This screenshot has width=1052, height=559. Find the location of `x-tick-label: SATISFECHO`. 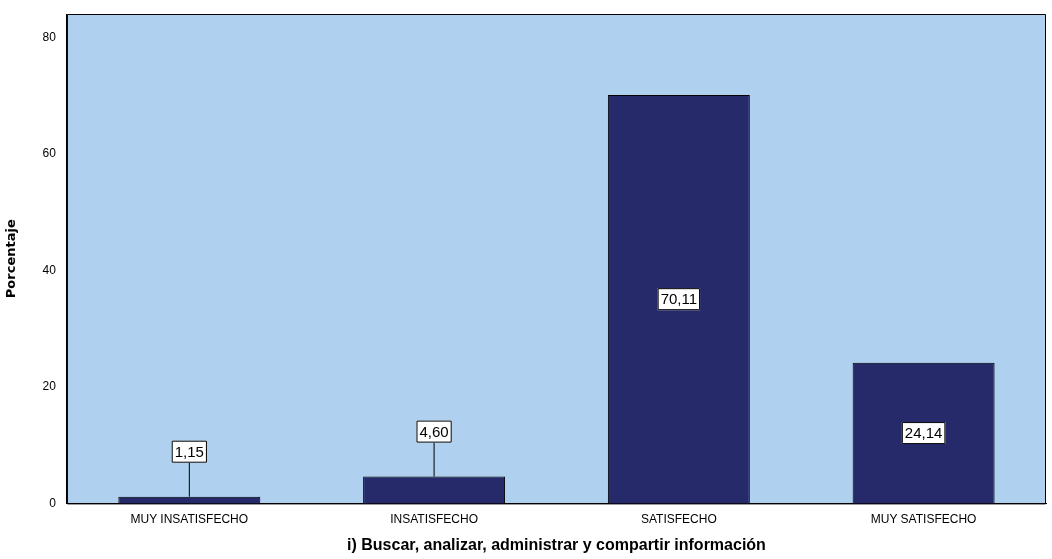

x-tick-label: SATISFECHO is located at coordinates (678, 518).